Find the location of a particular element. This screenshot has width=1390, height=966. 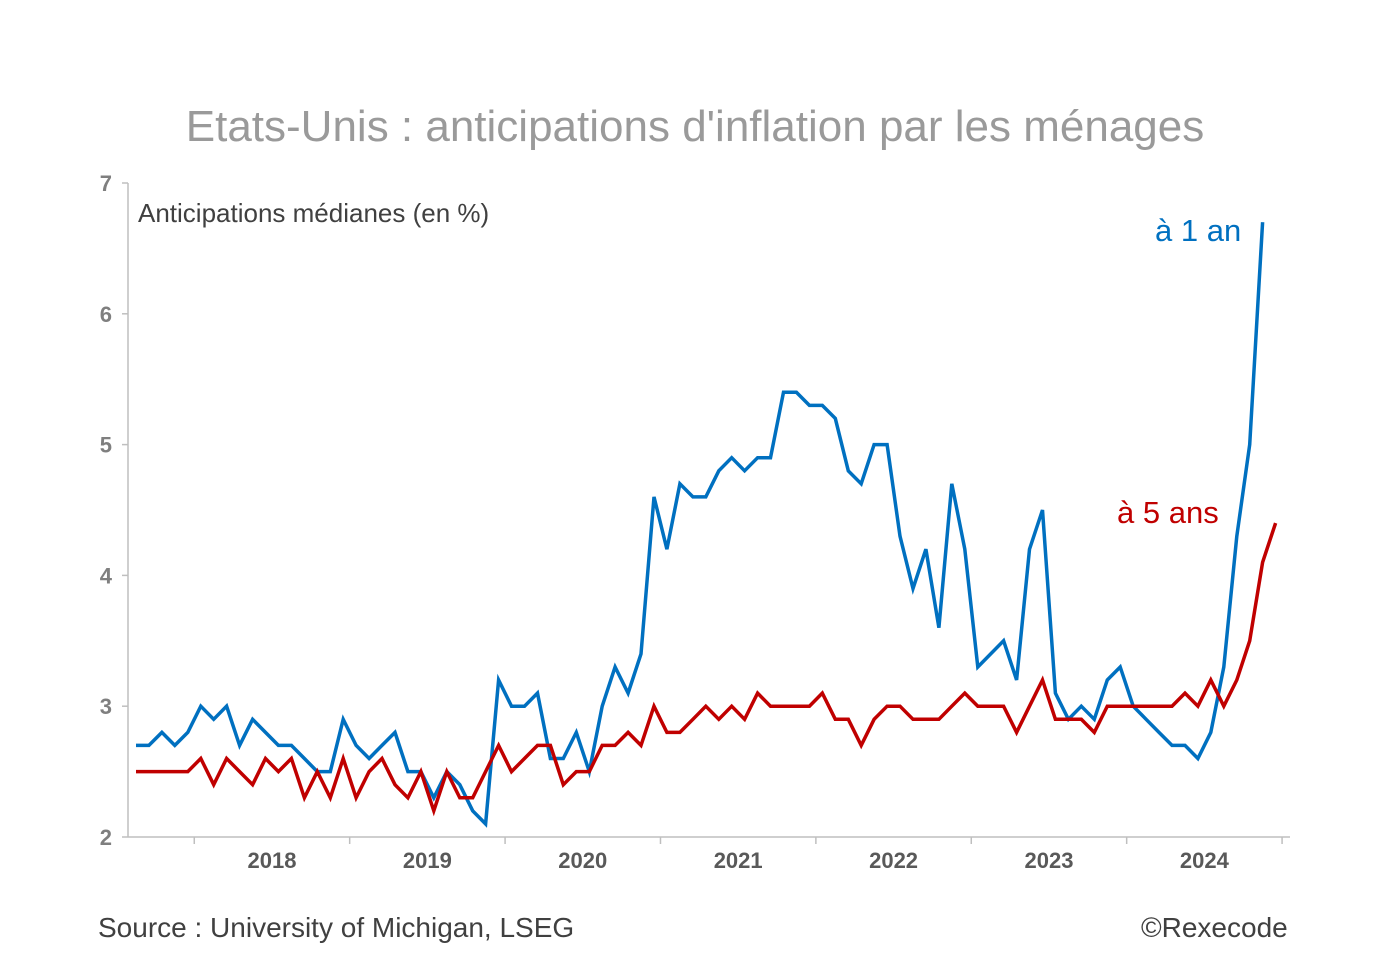

x-tick-label: 2021 is located at coordinates (738, 860).